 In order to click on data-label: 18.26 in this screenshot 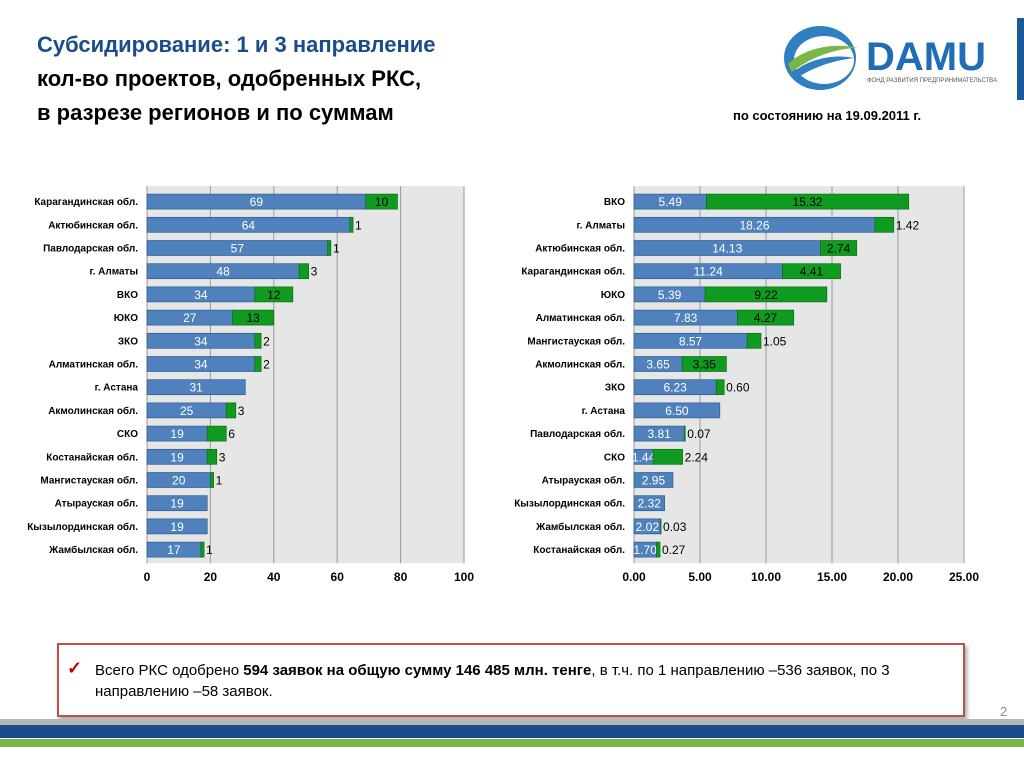, I will do `click(755, 225)`.